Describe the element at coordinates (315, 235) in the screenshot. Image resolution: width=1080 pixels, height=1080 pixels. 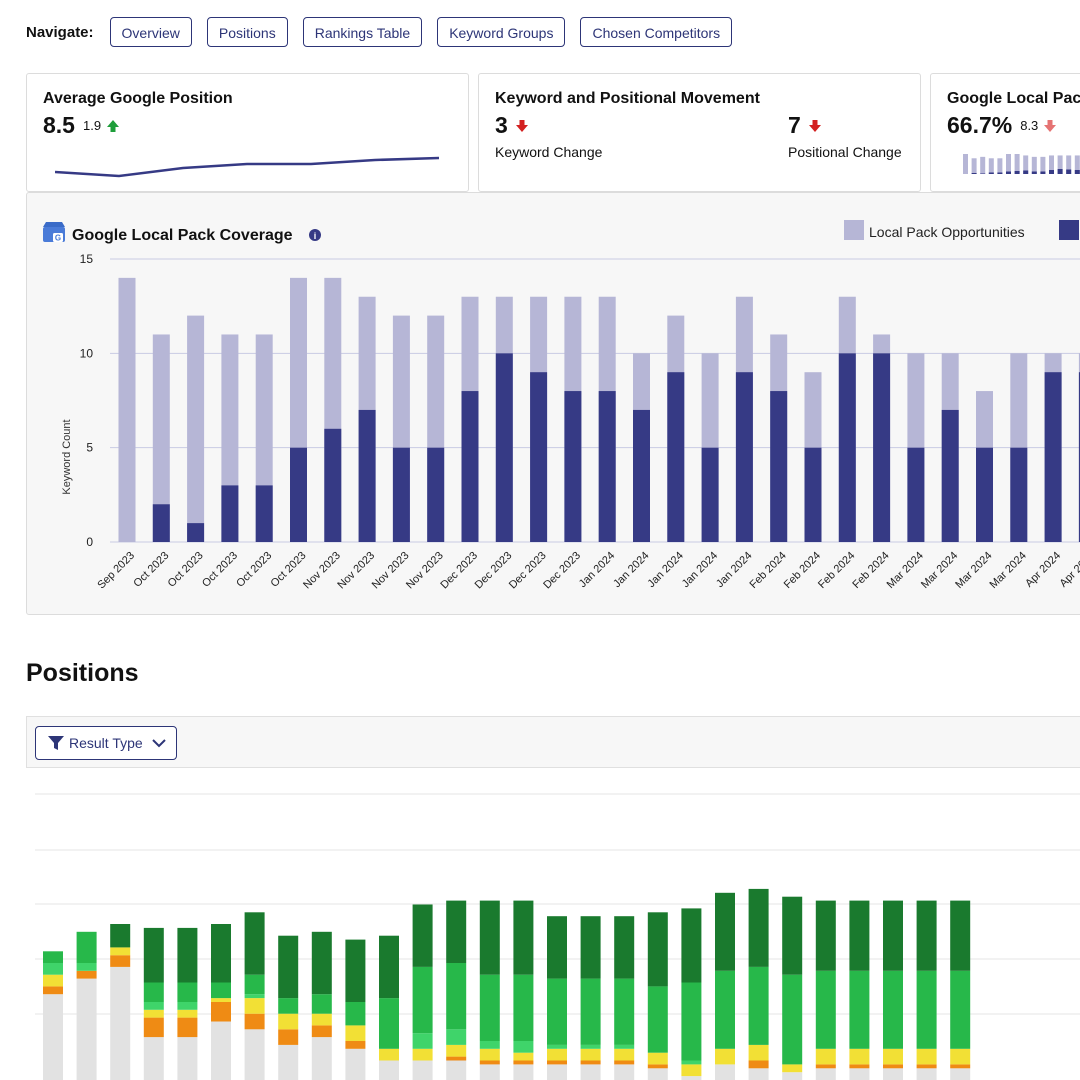
I see `info-icon: i` at that location.